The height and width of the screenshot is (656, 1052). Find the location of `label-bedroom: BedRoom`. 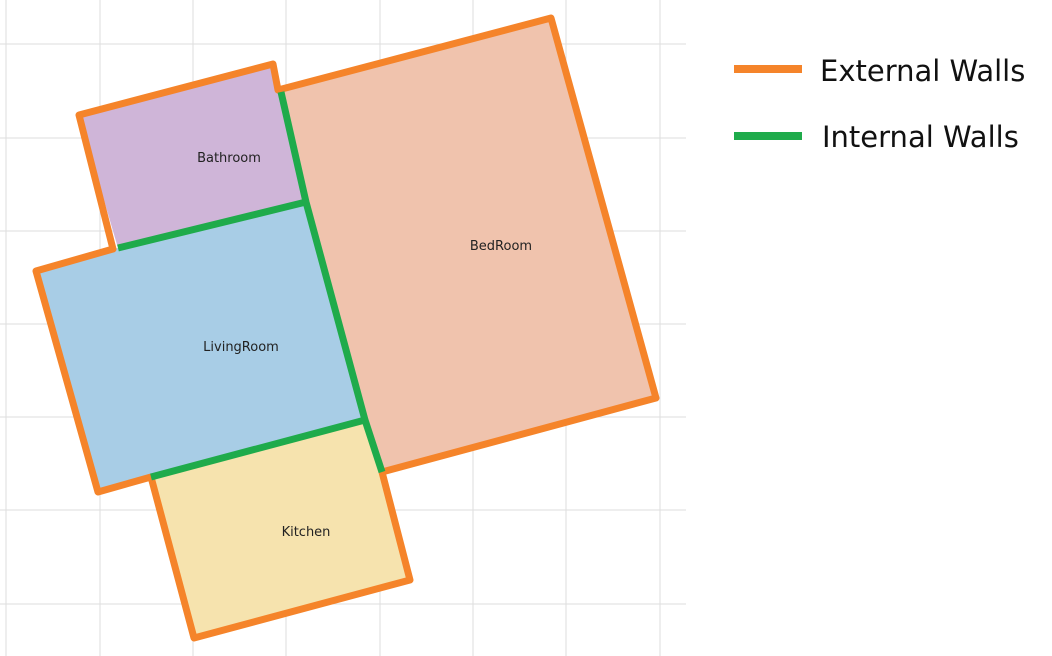

label-bedroom: BedRoom is located at coordinates (501, 246).